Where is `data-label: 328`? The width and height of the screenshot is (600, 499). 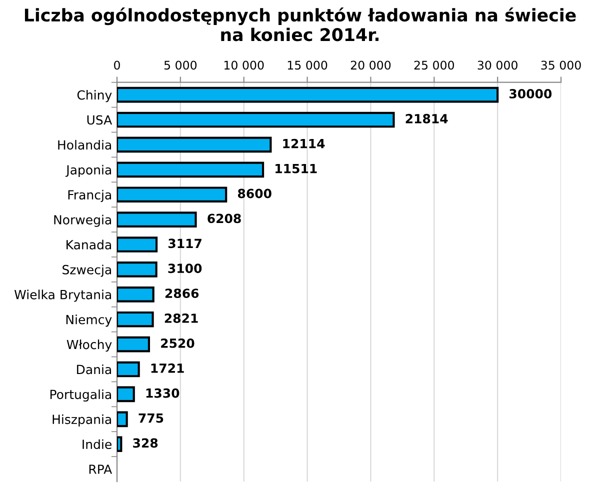
data-label: 328 is located at coordinates (145, 443).